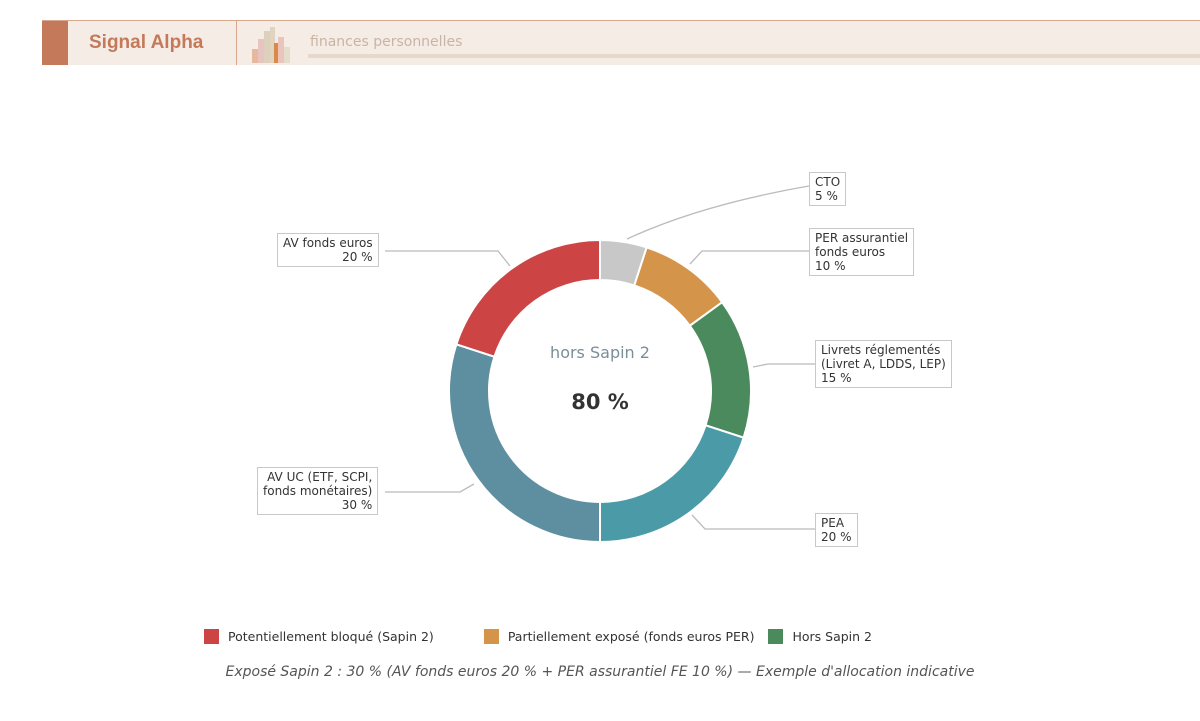  Describe the element at coordinates (600, 352) in the screenshot. I see `center-title: hors Sapin 2` at that location.